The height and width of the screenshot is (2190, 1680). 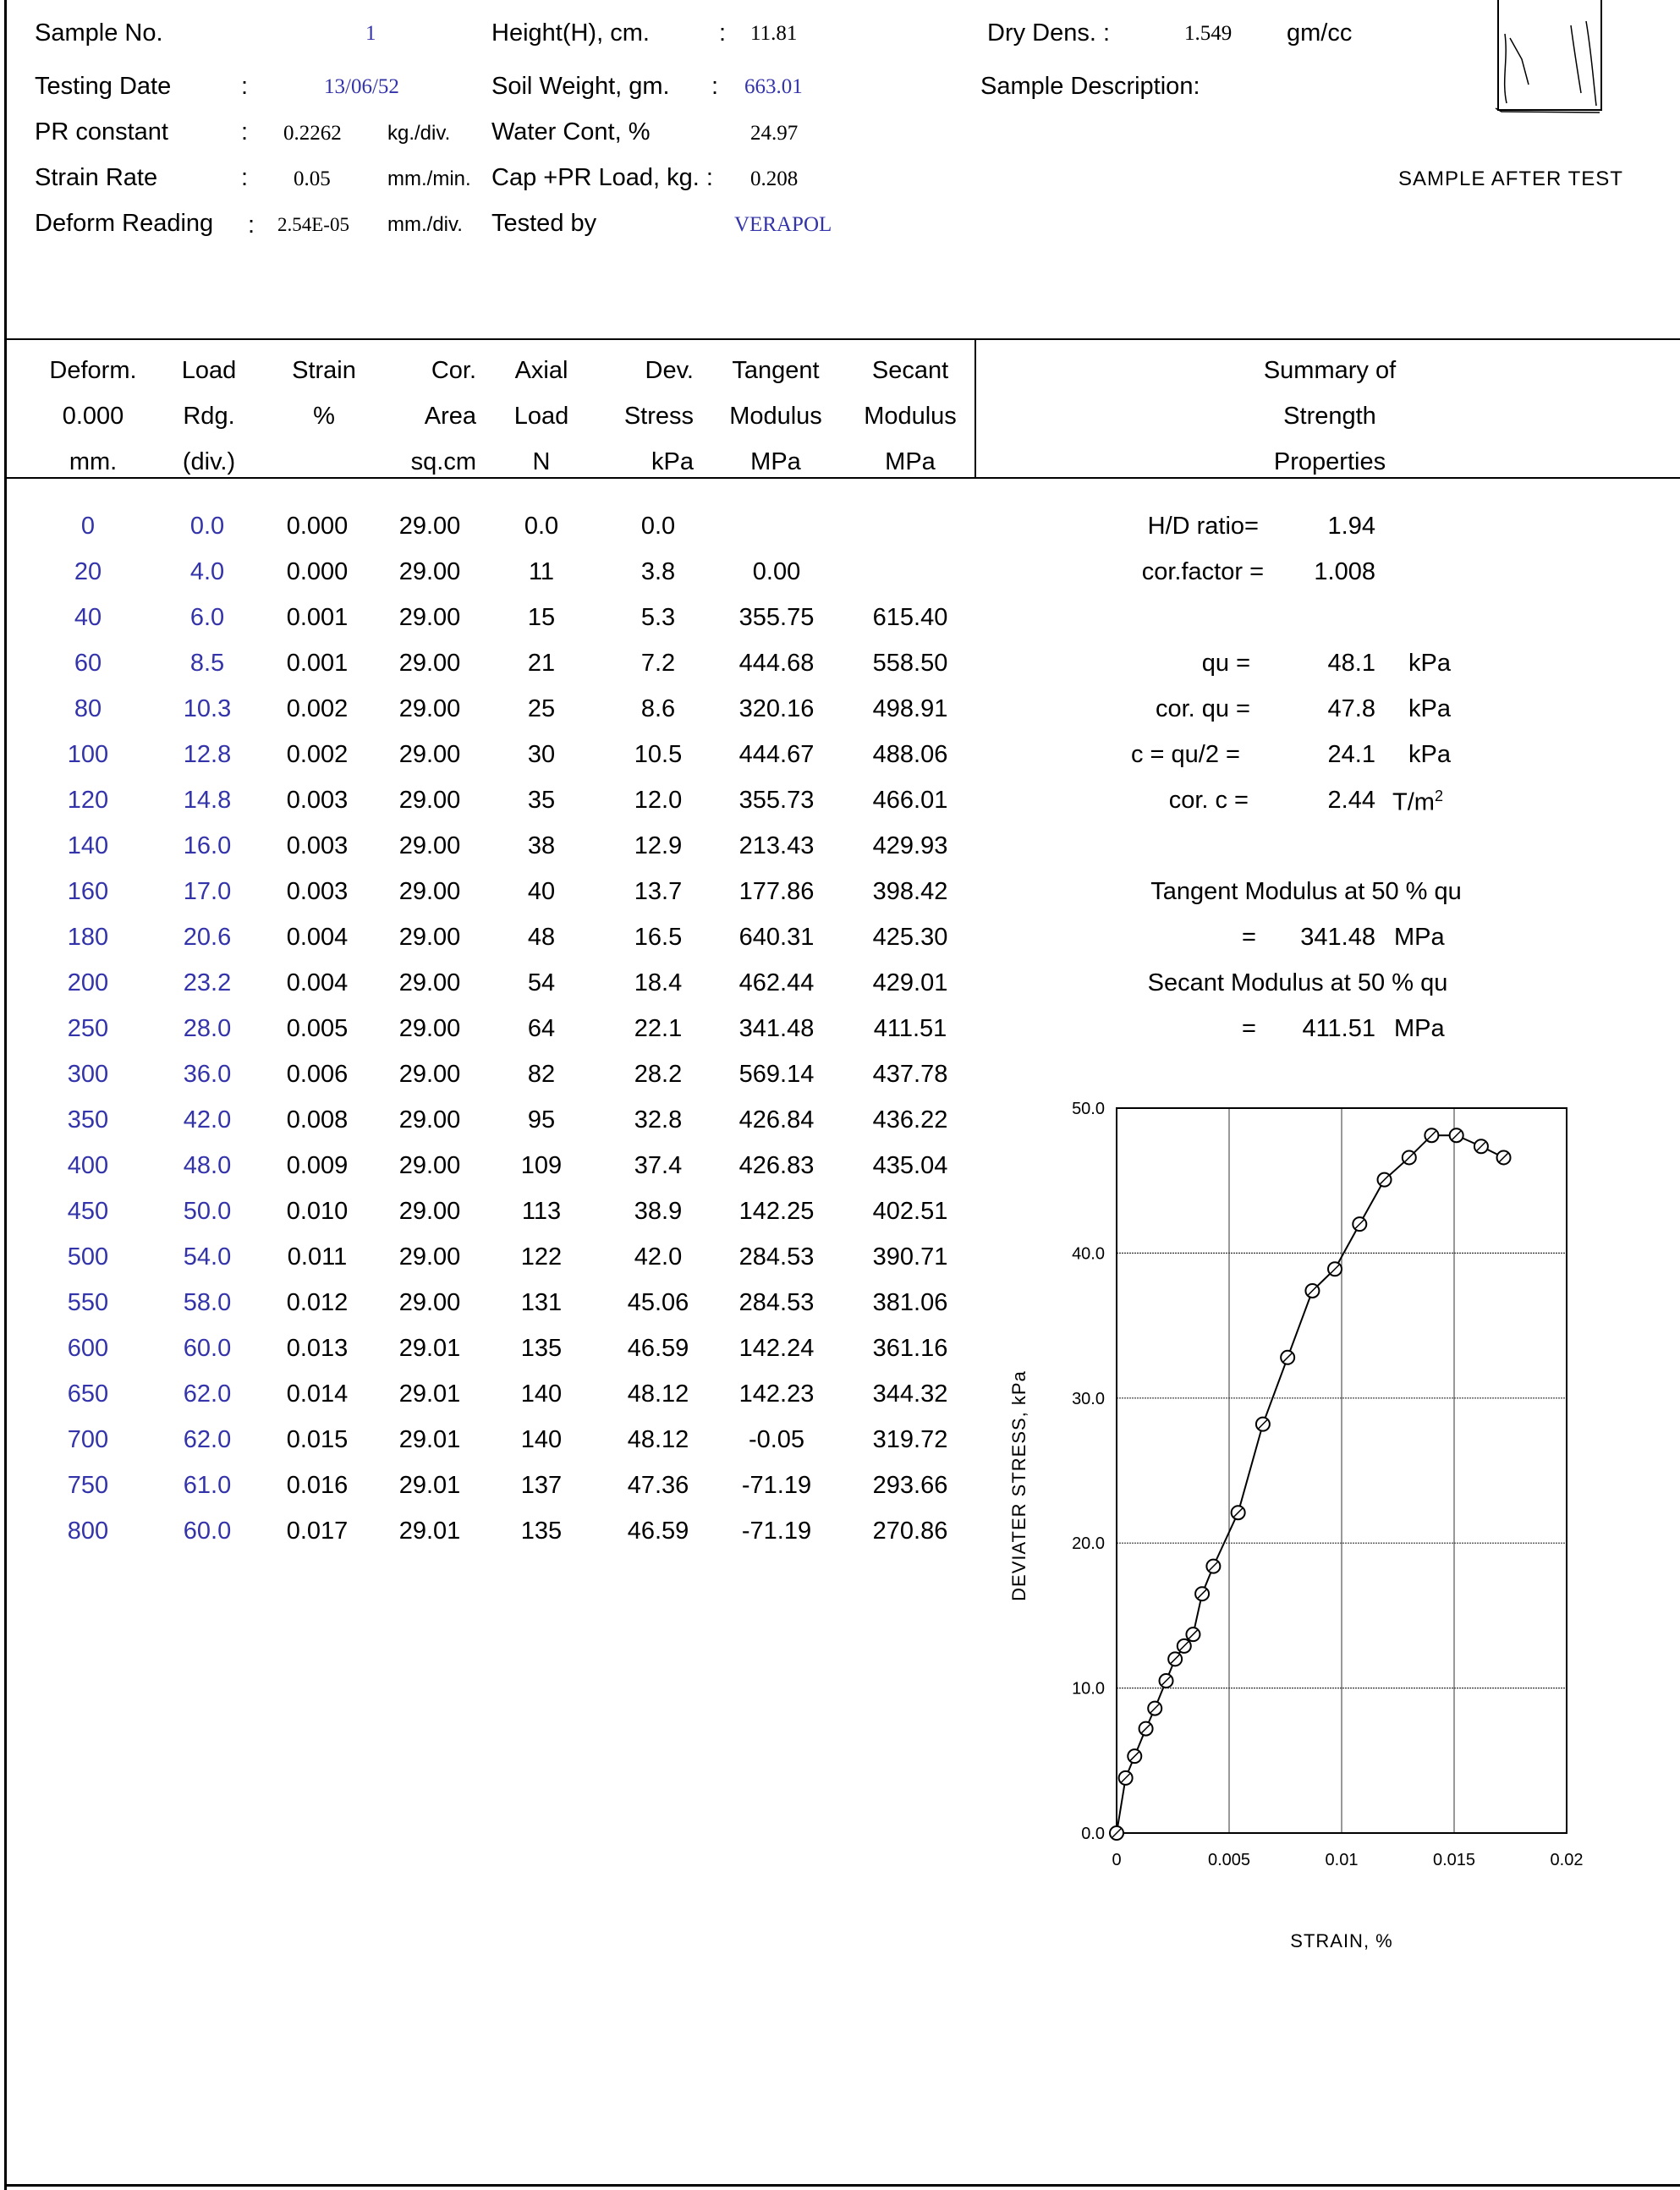 I want to click on tangent-modulus-value: 341.48, so click(x=1337, y=937).